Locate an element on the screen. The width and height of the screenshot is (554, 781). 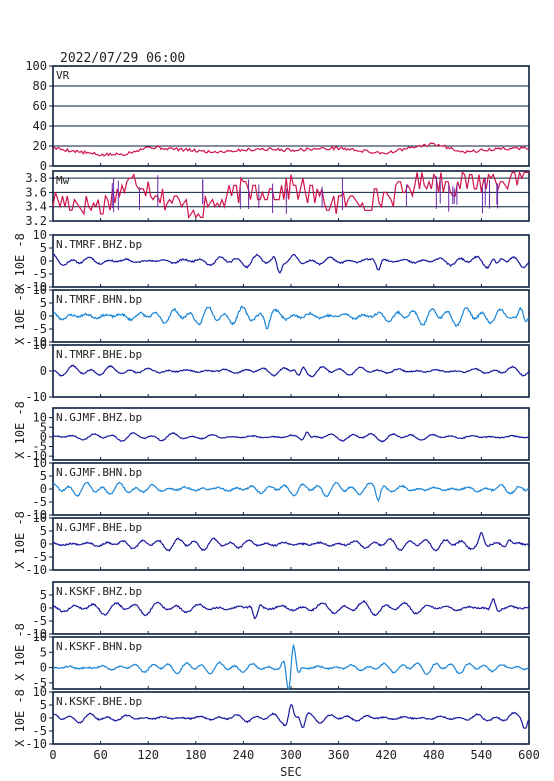
y-tick-label: 3.4 is located at coordinates (36, 207).